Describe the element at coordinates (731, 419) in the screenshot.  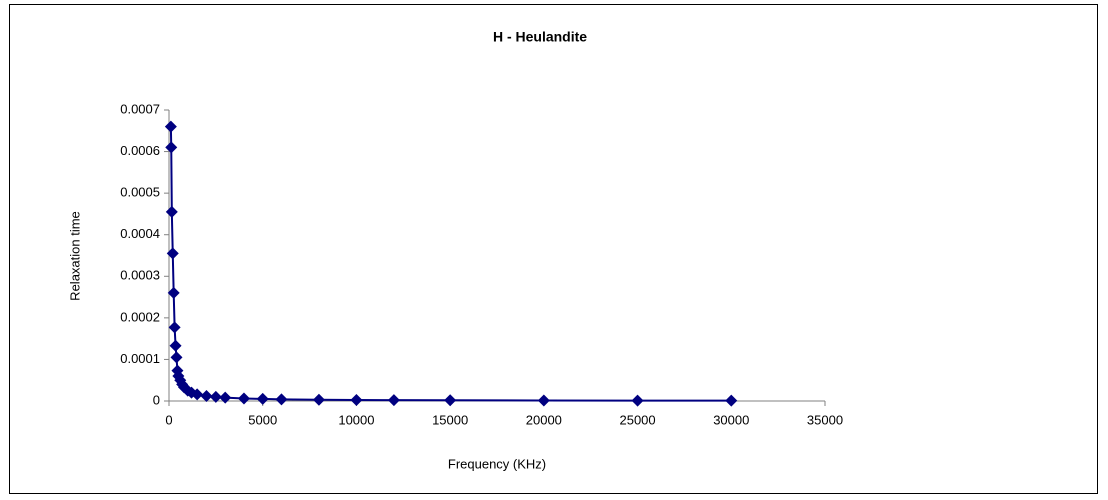
I see `x-tick-label: 30000` at that location.